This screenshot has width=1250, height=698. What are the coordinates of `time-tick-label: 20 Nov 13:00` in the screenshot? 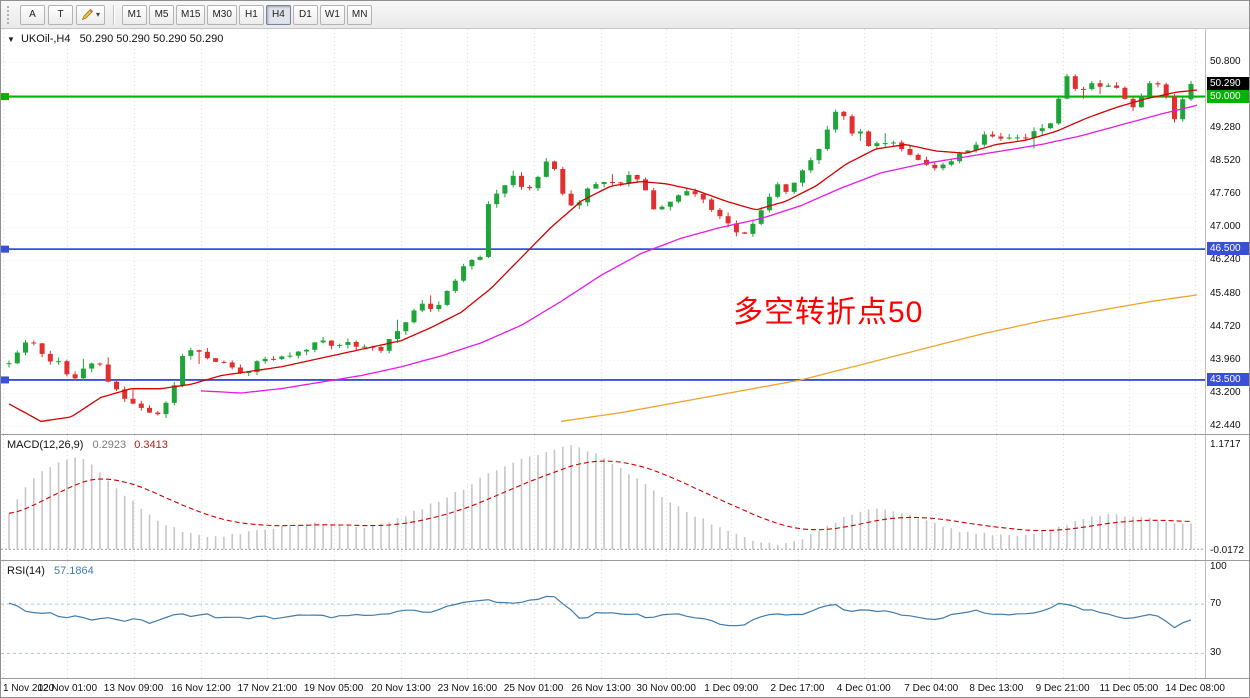 It's located at (401, 688).